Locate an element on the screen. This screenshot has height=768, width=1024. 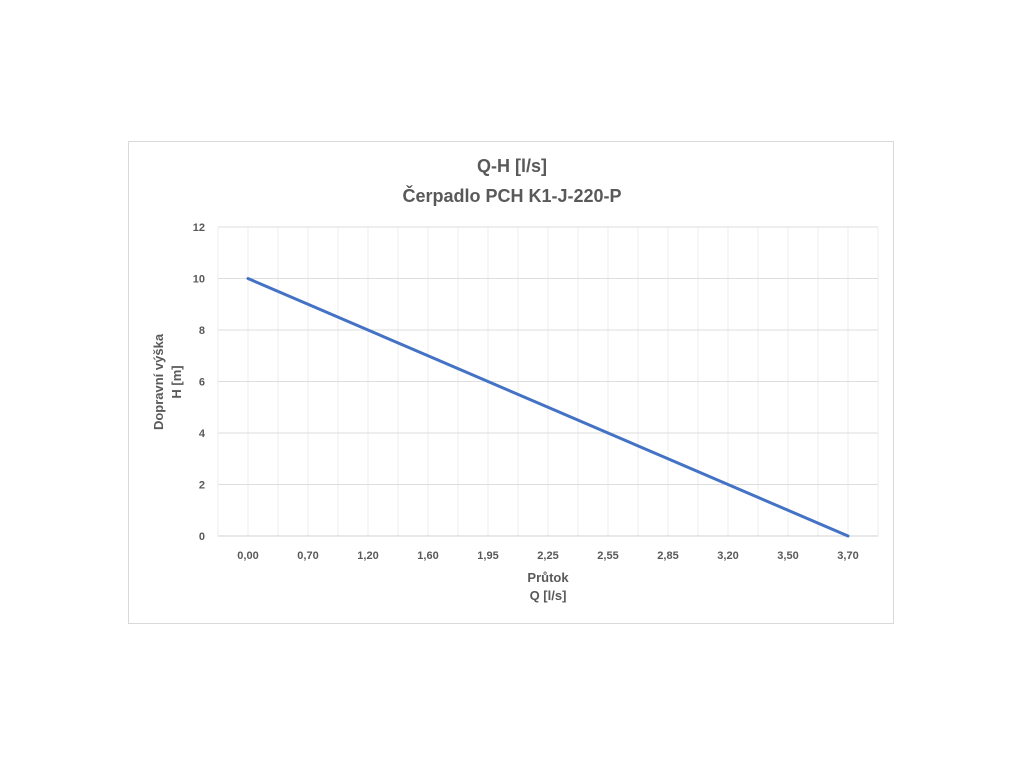
x-tick-label: 3,50 is located at coordinates (787, 556).